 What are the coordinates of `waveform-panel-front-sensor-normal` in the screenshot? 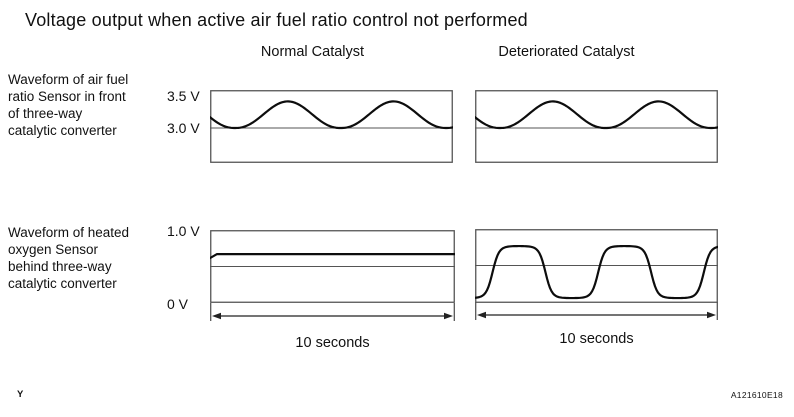 It's located at (331, 126).